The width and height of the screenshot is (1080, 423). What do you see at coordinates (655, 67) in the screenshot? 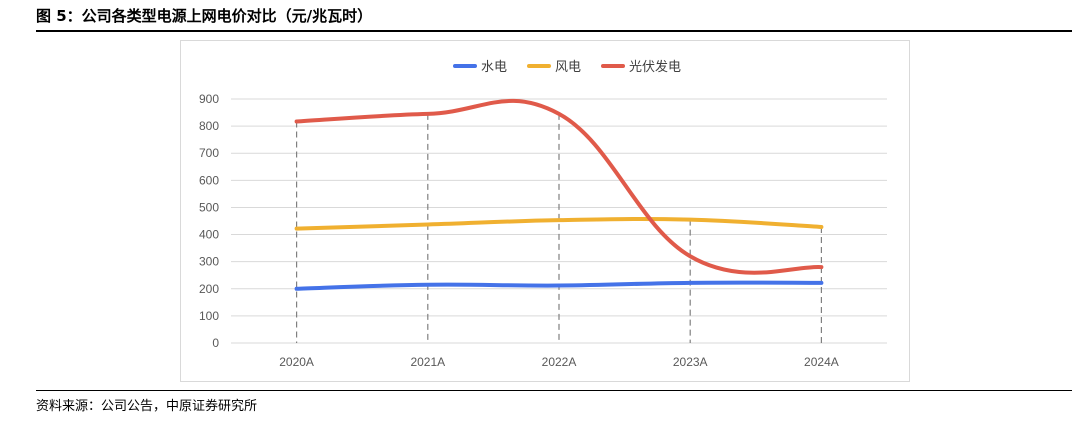
I see `legend-label-3: 光伏发电` at bounding box center [655, 67].